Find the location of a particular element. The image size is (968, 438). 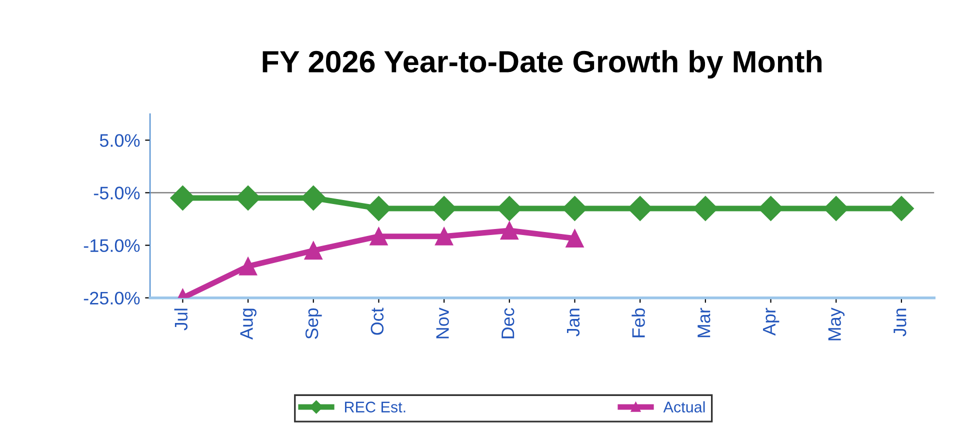

x-tick-label: Feb is located at coordinates (638, 323).